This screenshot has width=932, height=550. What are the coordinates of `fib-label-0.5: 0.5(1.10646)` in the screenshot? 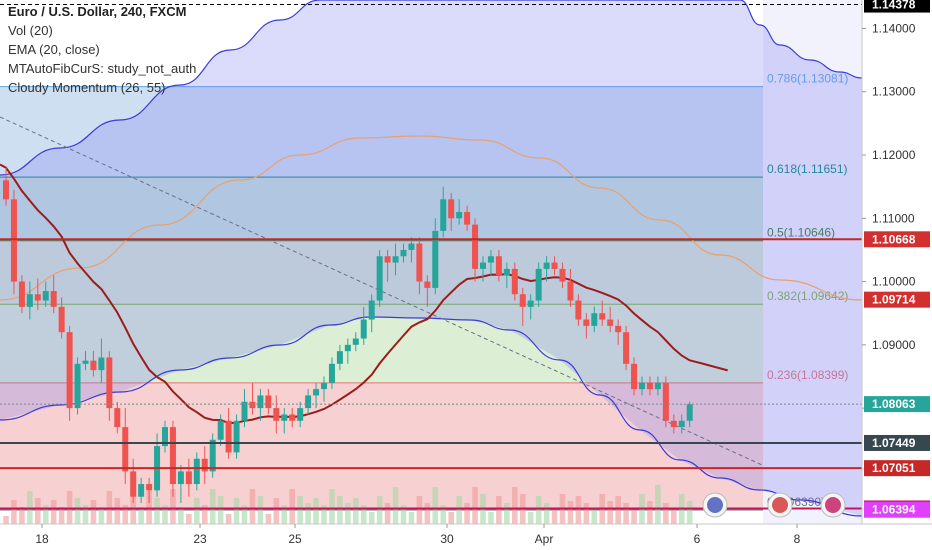 It's located at (801, 233).